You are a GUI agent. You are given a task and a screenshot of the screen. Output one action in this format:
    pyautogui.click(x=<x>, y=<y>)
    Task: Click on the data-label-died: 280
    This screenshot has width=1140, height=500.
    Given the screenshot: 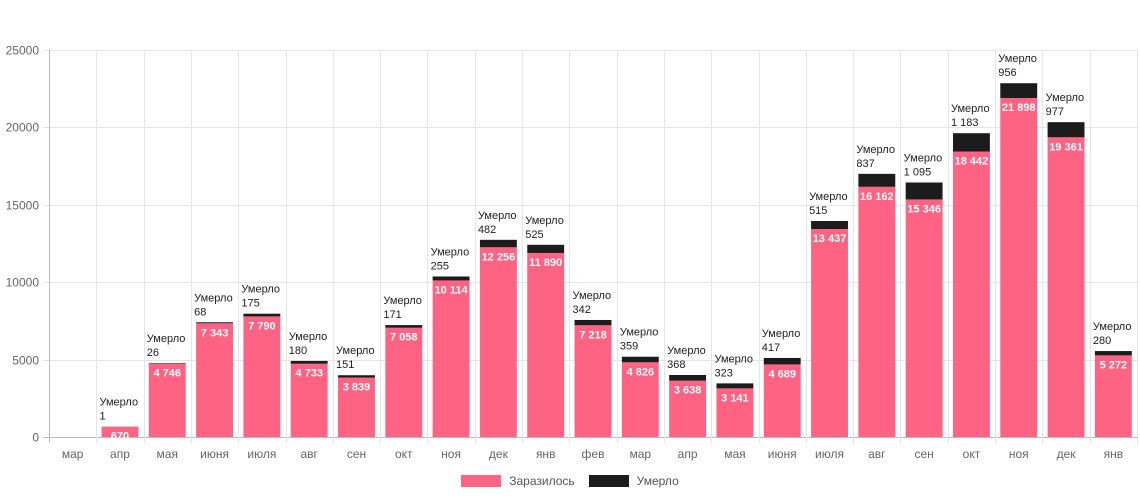 What is the action you would take?
    pyautogui.click(x=1102, y=341)
    